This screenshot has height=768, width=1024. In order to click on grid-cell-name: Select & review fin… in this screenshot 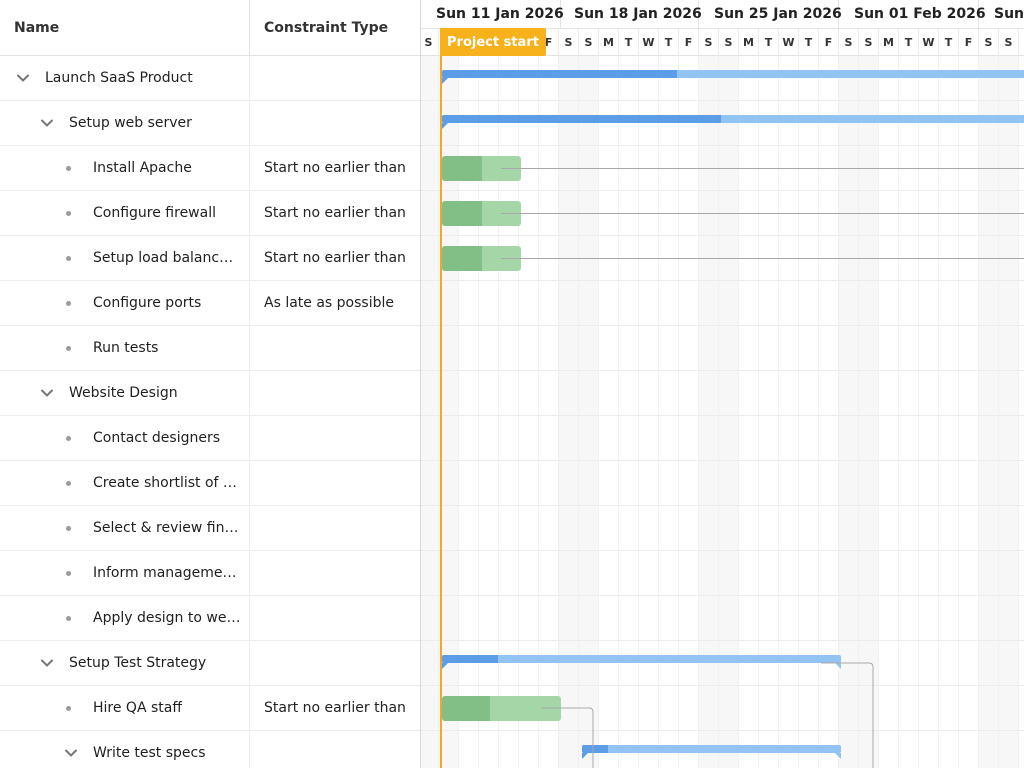, I will do `click(125, 528)`.